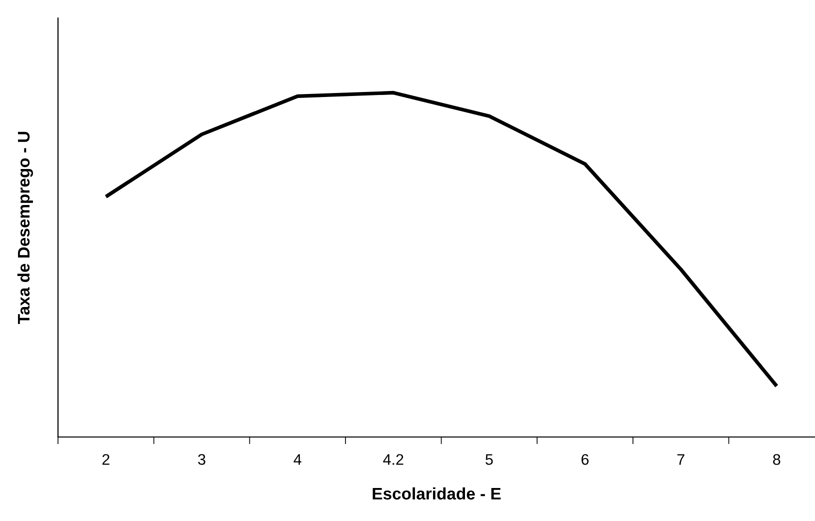  Describe the element at coordinates (776, 459) in the screenshot. I see `x-tick-label: 8` at that location.